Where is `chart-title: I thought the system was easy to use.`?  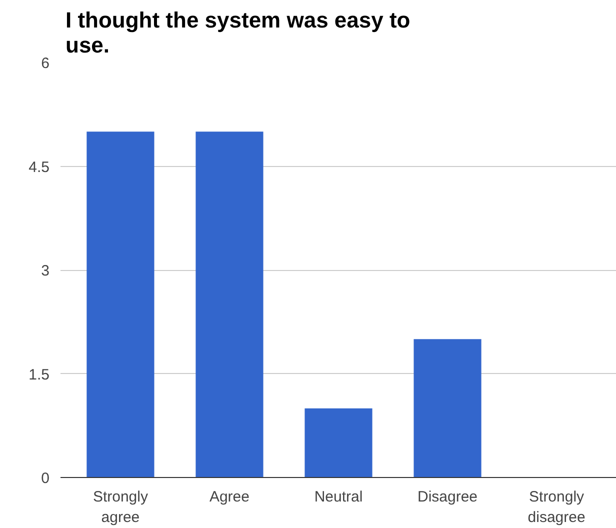 chart-title: I thought the system was easy to use. is located at coordinates (238, 33).